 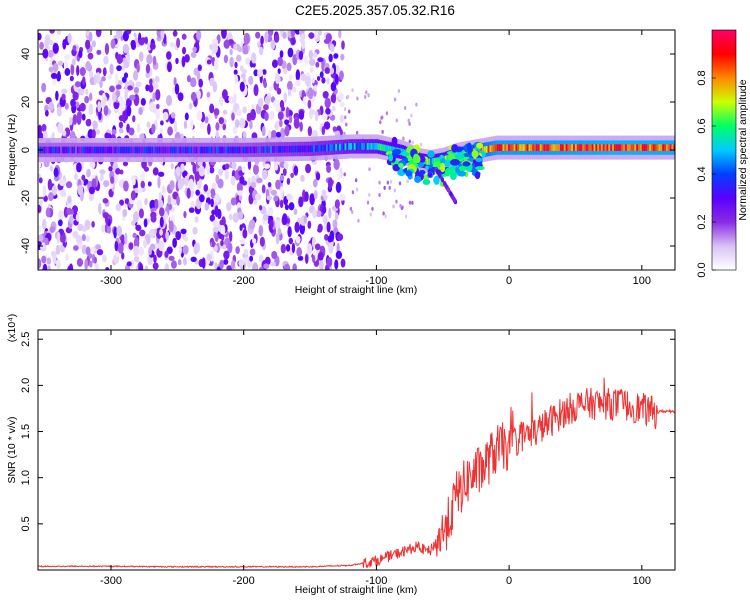 What do you see at coordinates (706, 174) in the screenshot?
I see `colorbar-ticks: 0.0 0.2 0.4 0.6 0.8` at bounding box center [706, 174].